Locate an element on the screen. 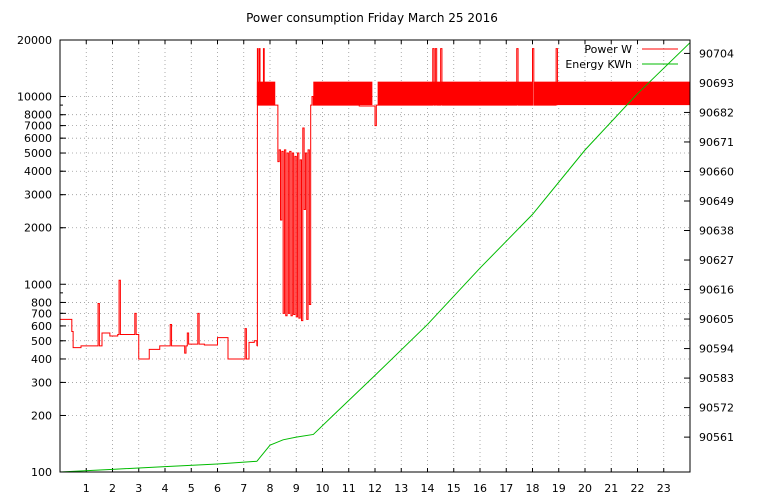 The height and width of the screenshot is (500, 768). x-tick-label: 11 is located at coordinates (349, 488).